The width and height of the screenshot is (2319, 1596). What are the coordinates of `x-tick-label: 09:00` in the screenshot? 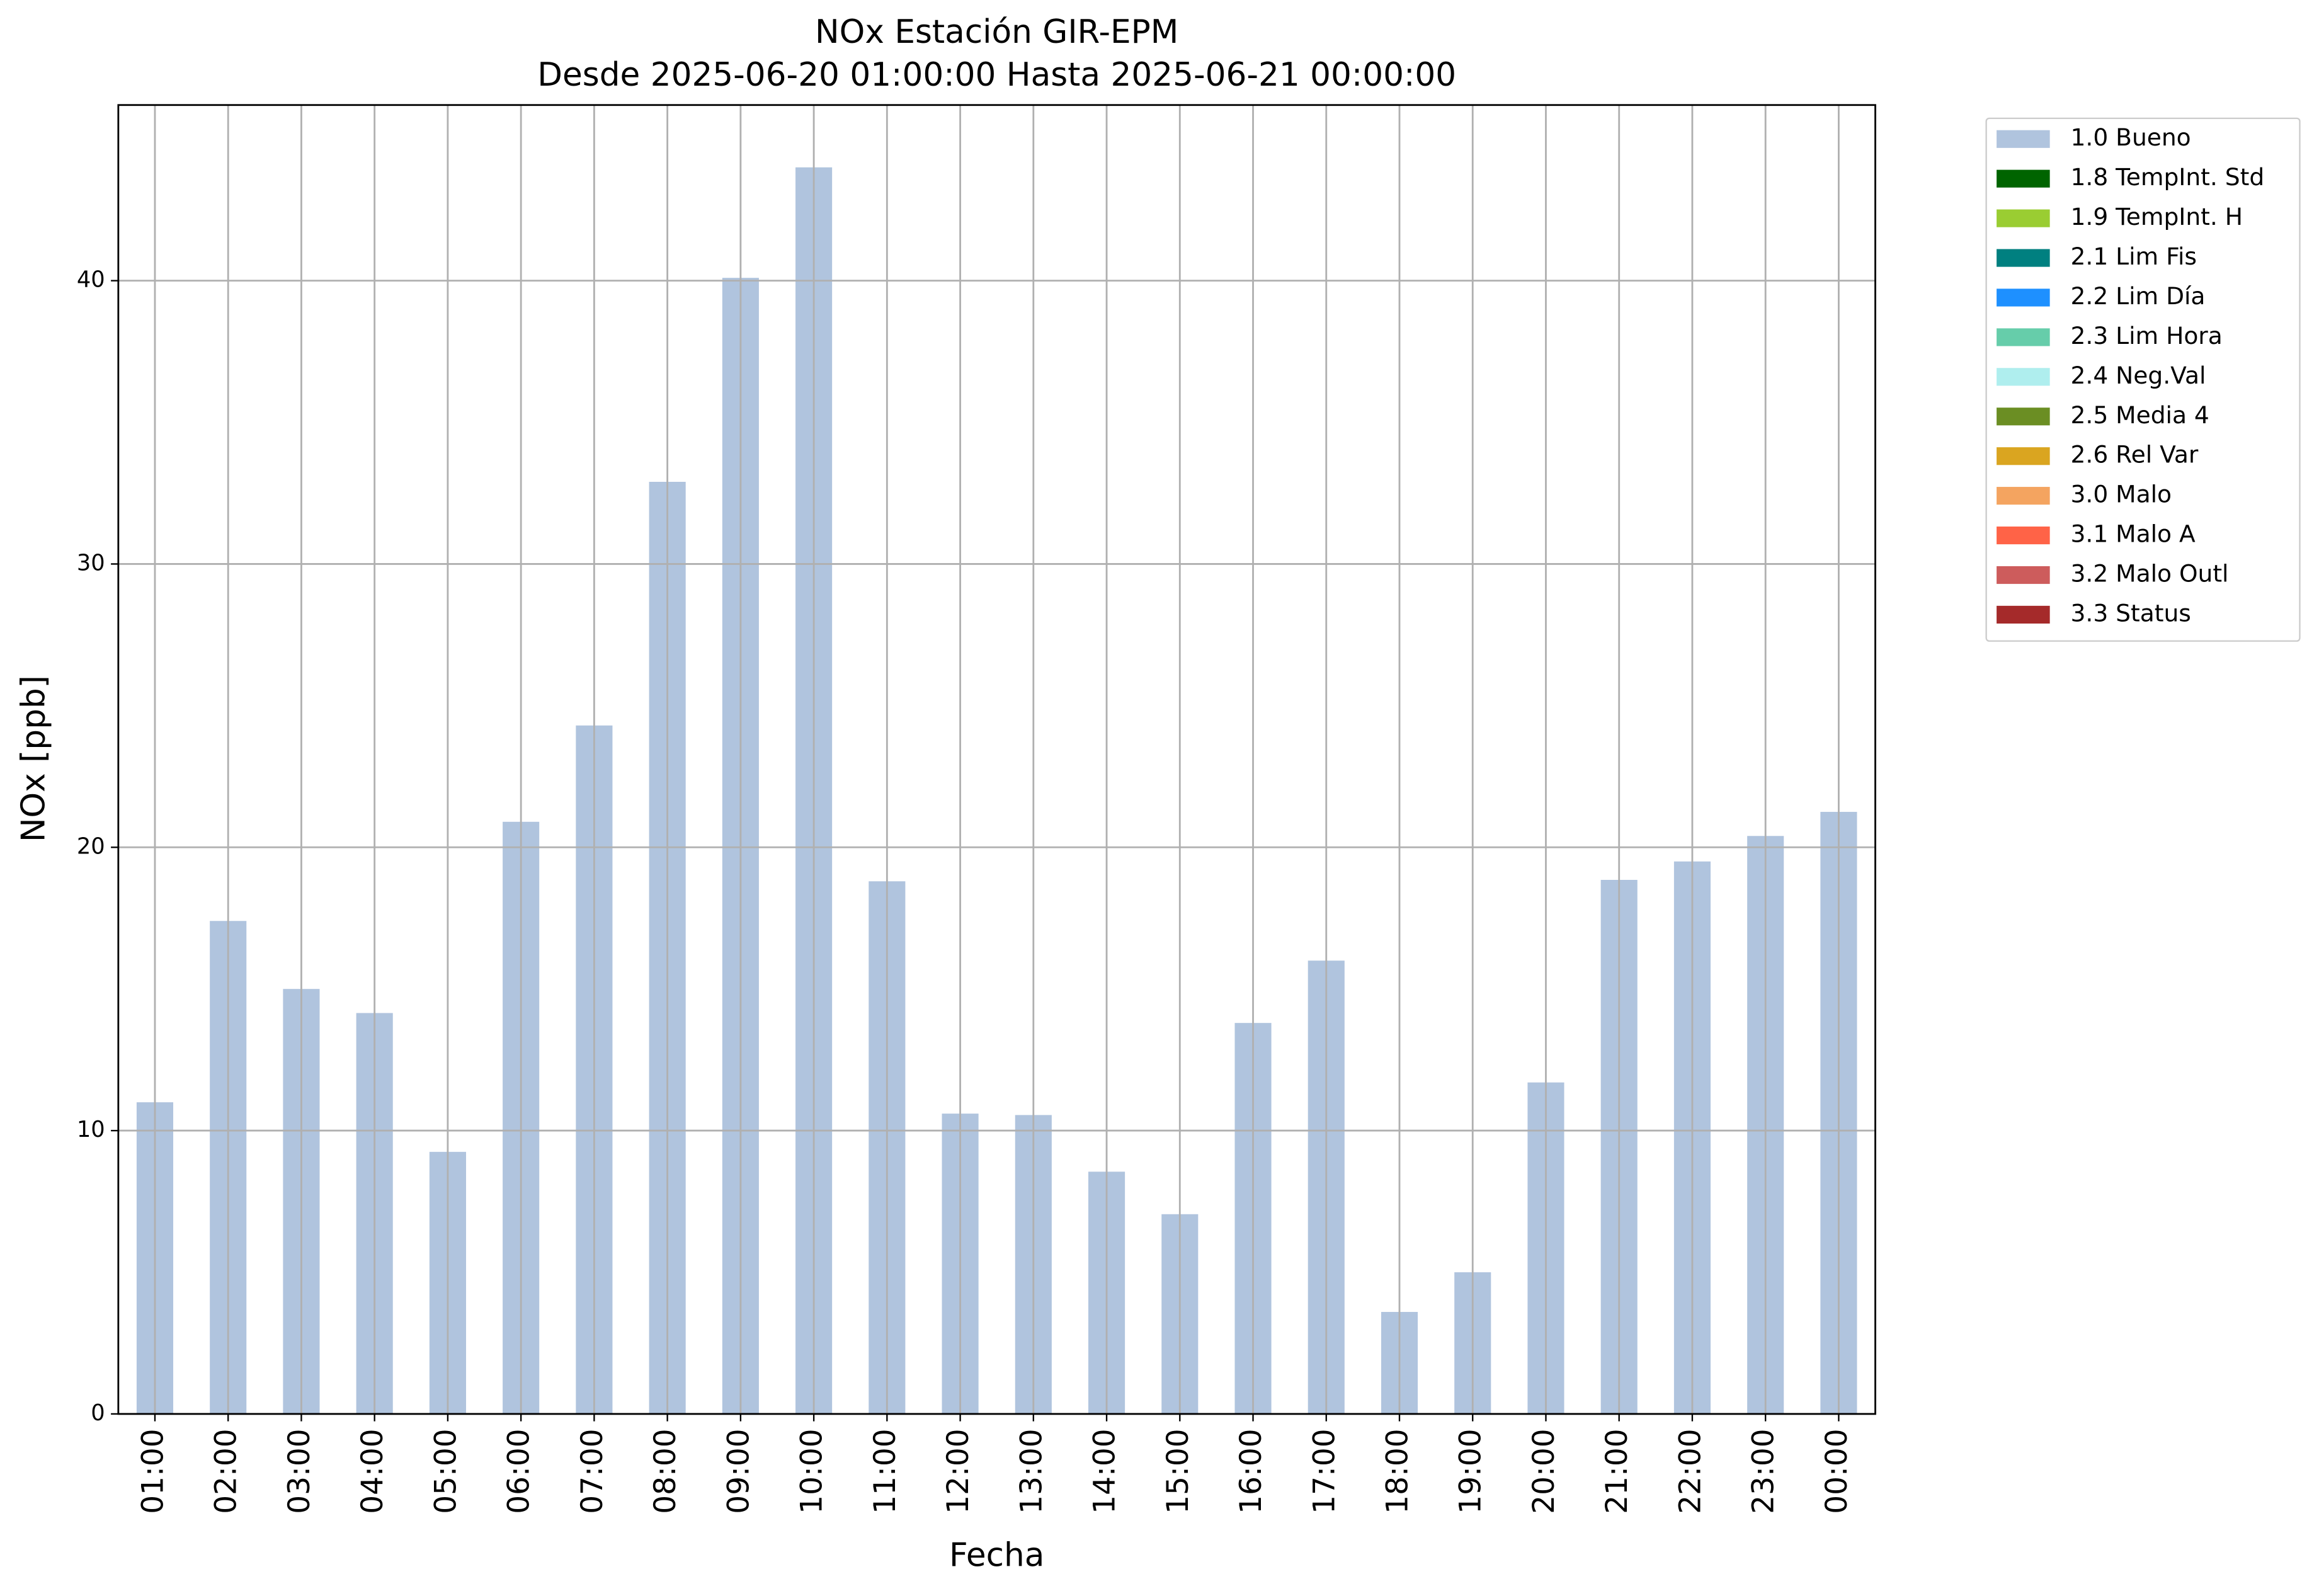 It's located at (738, 1470).